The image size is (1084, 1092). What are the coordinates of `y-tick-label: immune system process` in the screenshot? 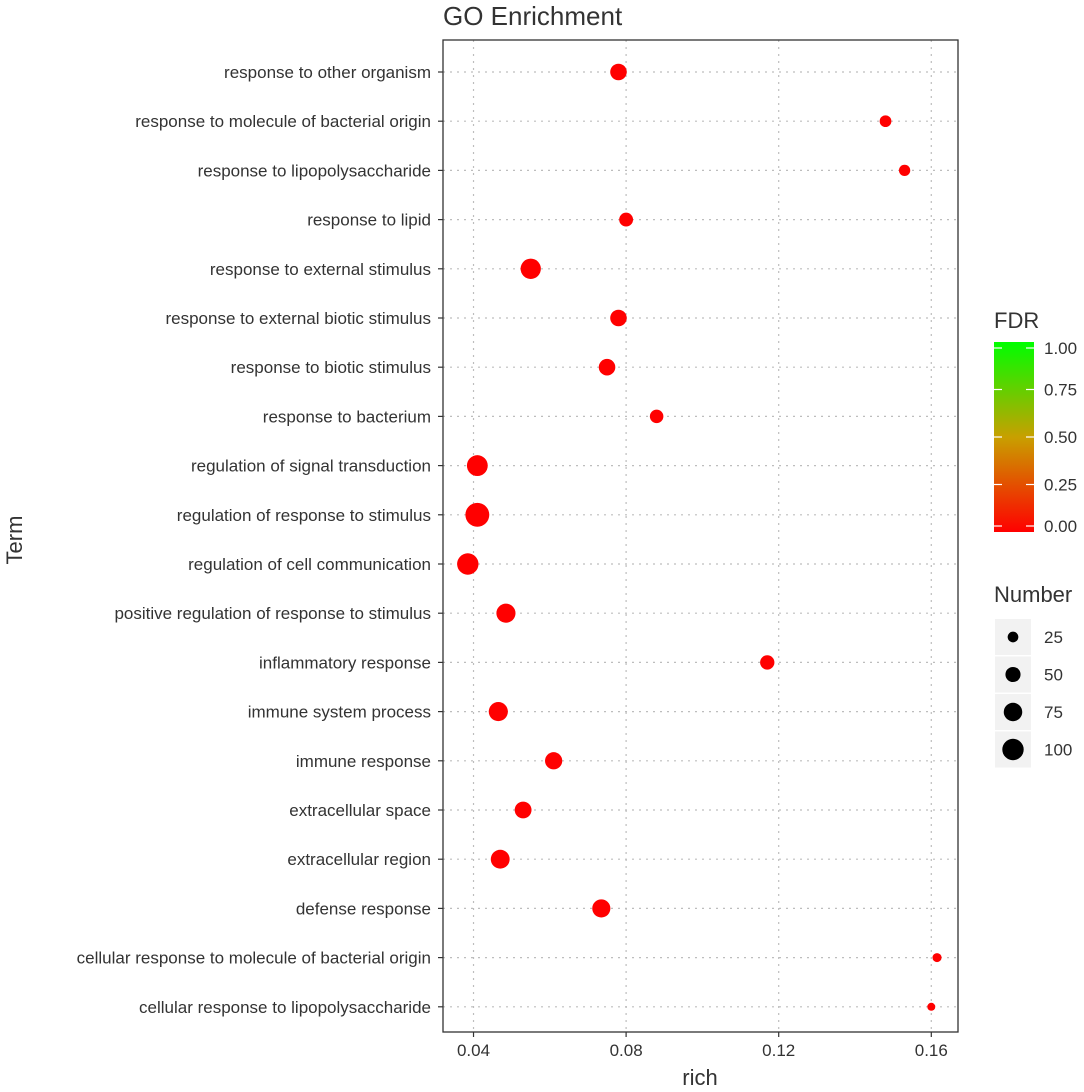 It's located at (339, 712).